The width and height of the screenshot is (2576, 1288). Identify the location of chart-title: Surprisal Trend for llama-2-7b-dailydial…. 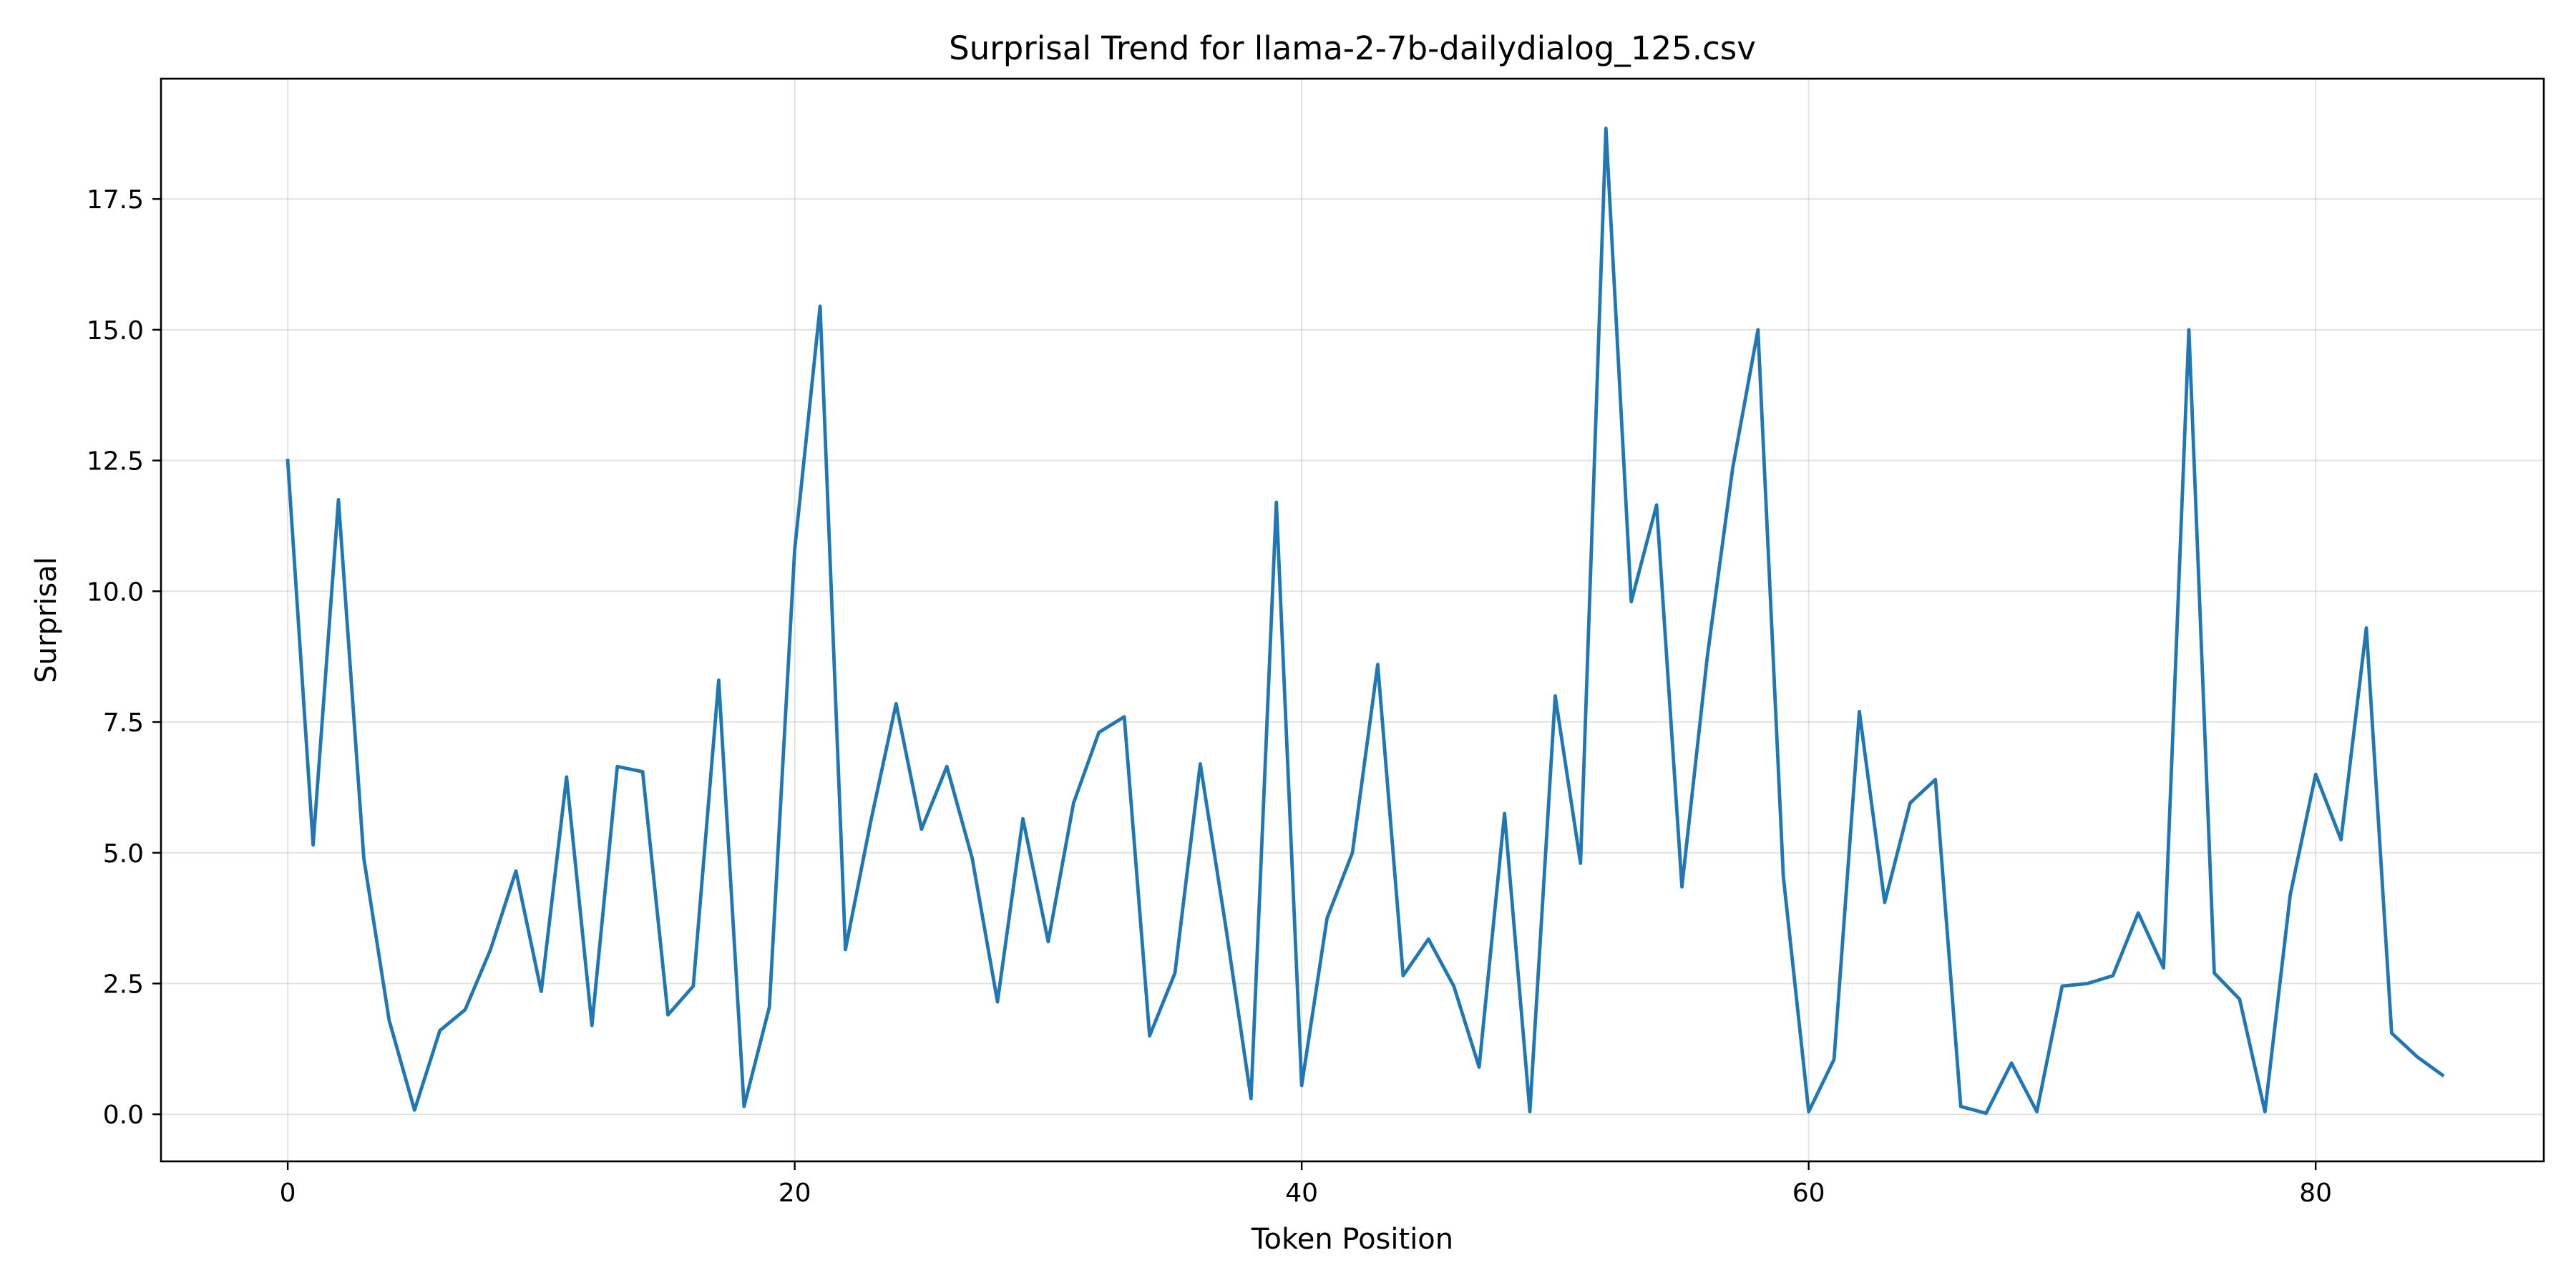
(1352, 48).